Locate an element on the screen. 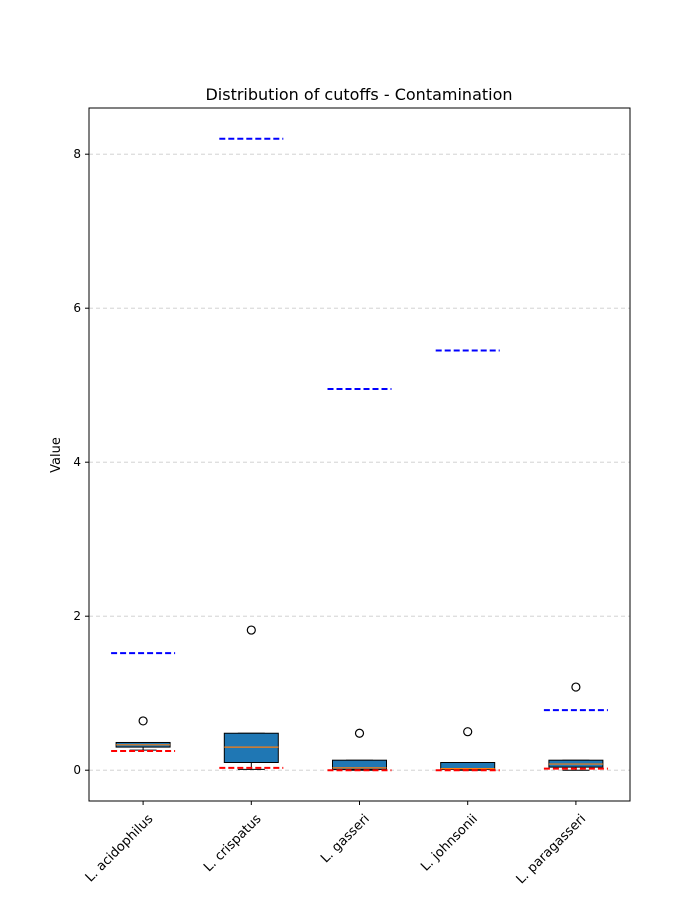  iqr-box is located at coordinates (251, 747).